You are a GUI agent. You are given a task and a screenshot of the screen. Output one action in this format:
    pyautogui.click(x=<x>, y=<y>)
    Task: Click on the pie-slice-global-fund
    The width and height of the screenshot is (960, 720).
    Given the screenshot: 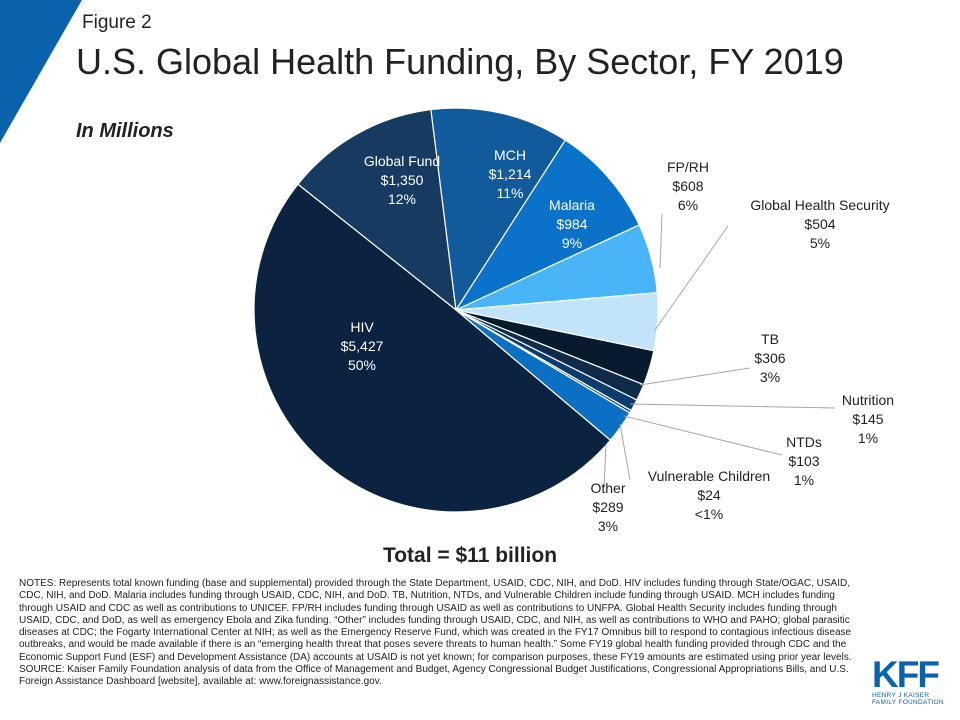 What is the action you would take?
    pyautogui.click(x=377, y=210)
    